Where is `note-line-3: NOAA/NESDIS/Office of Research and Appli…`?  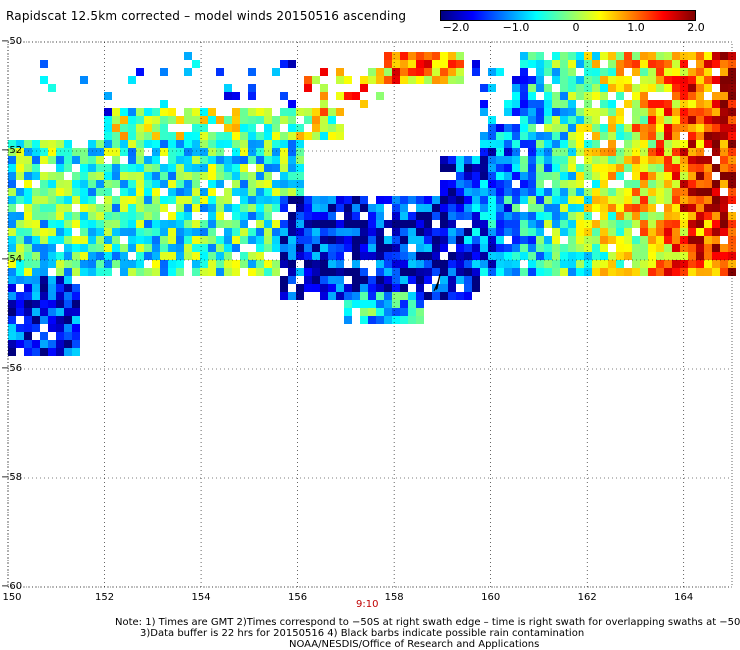 note-line-3: NOAA/NESDIS/Office of Research and Appli… is located at coordinates (414, 644).